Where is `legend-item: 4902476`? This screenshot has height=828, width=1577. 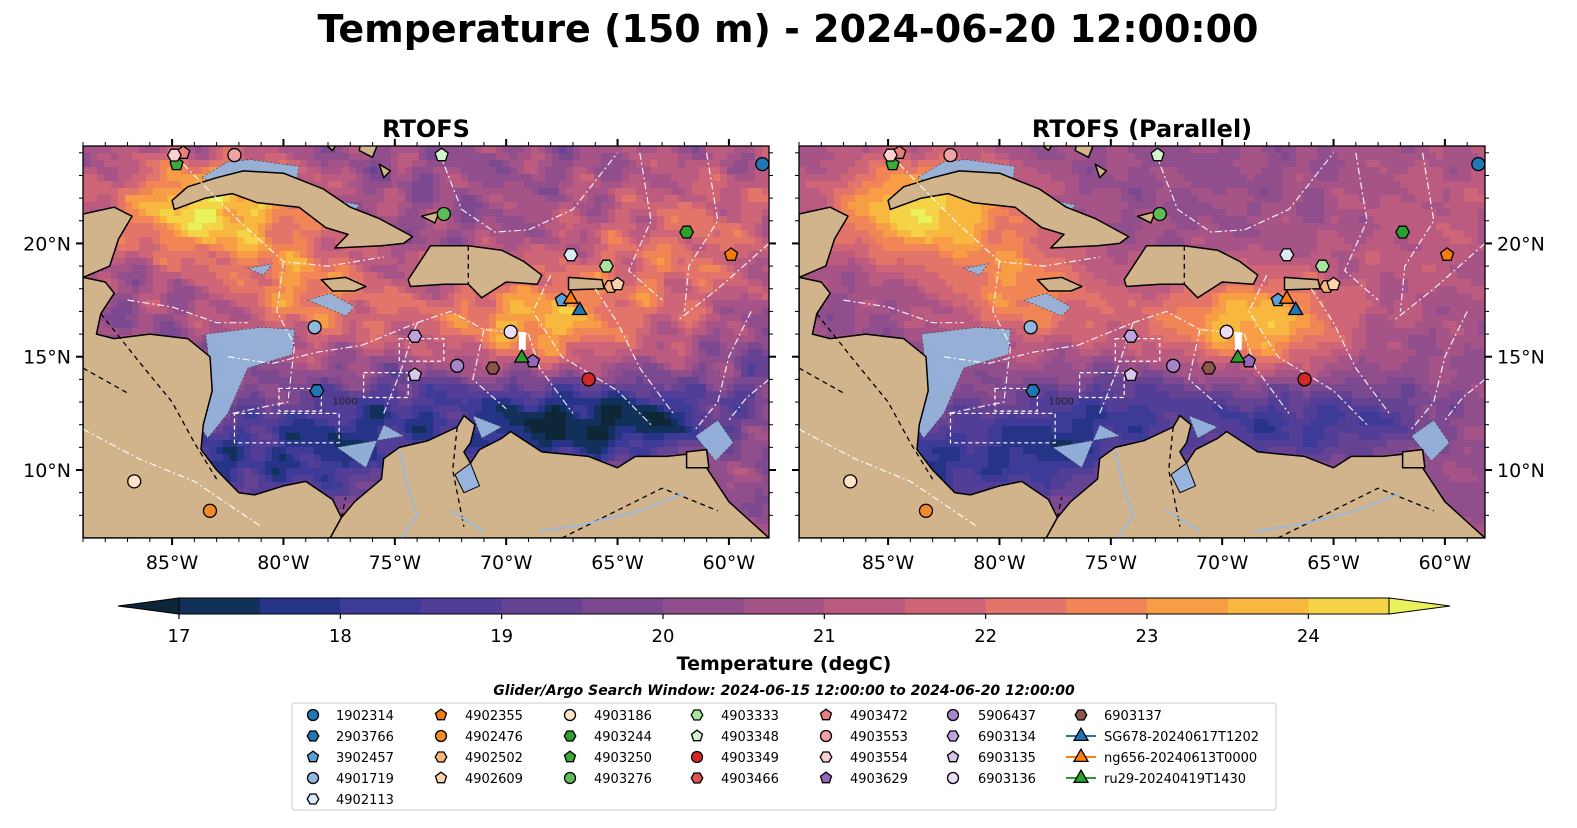 legend-item: 4902476 is located at coordinates (478, 737).